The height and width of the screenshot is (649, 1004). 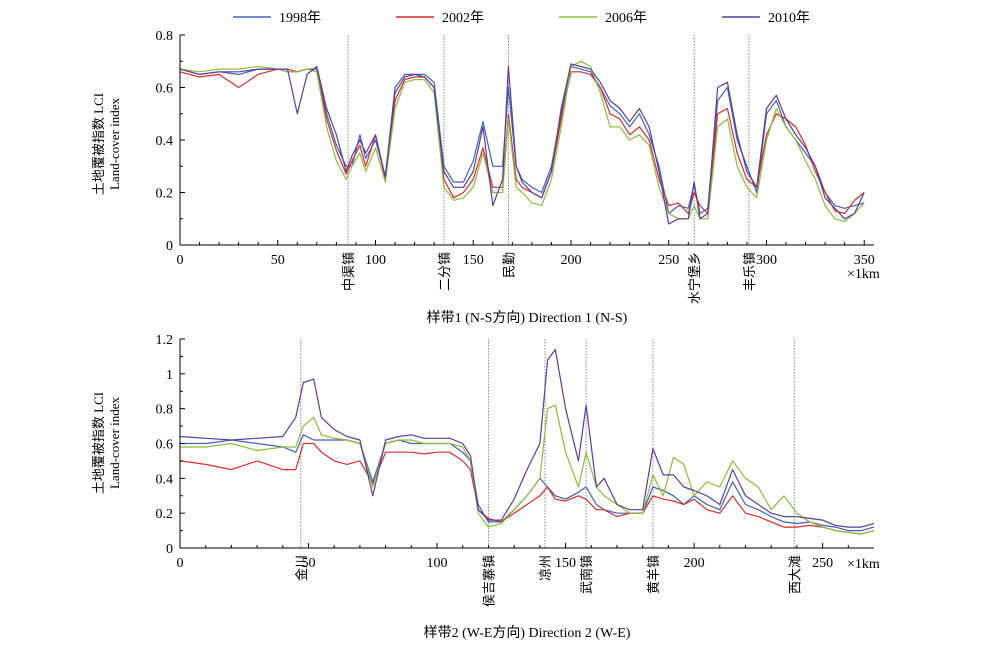 I want to click on chart-2-town-label: 金川, so click(x=301, y=568).